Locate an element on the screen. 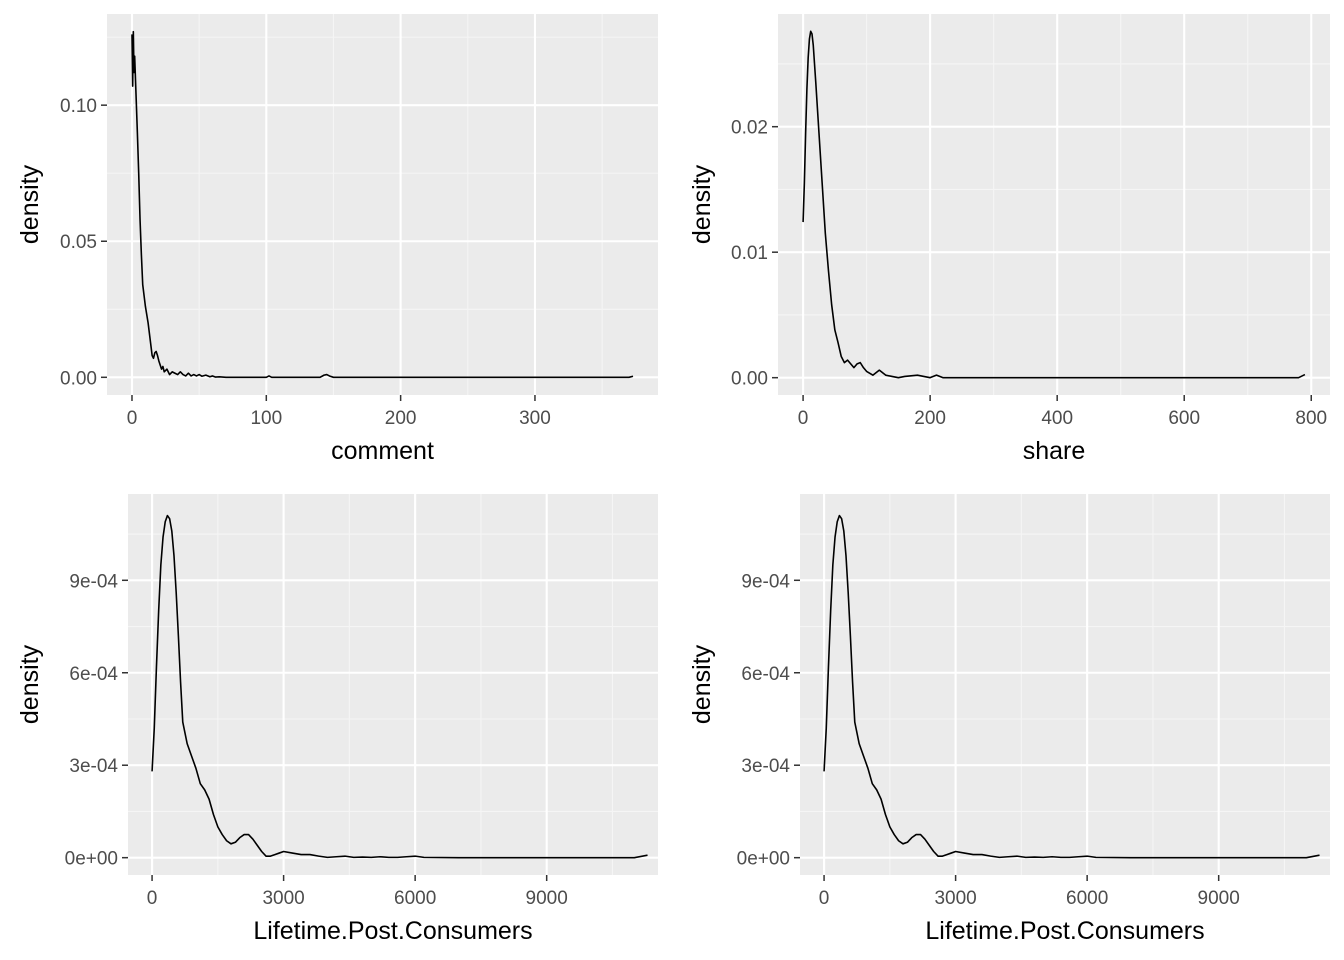 Image resolution: width=1344 pixels, height=960 pixels. y-axis-ticks: 0.00 0.05 0.10 is located at coordinates (83, 242).